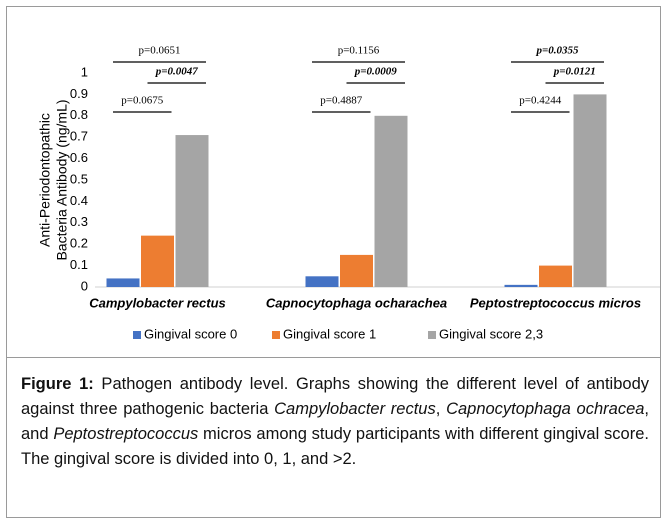  Describe the element at coordinates (359, 51) in the screenshot. I see `p-value: p=0.1156` at that location.